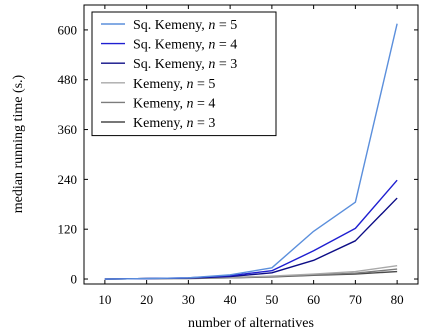 This screenshot has width=427, height=335. What do you see at coordinates (188, 299) in the screenshot?
I see `x-tick-label: 30` at bounding box center [188, 299].